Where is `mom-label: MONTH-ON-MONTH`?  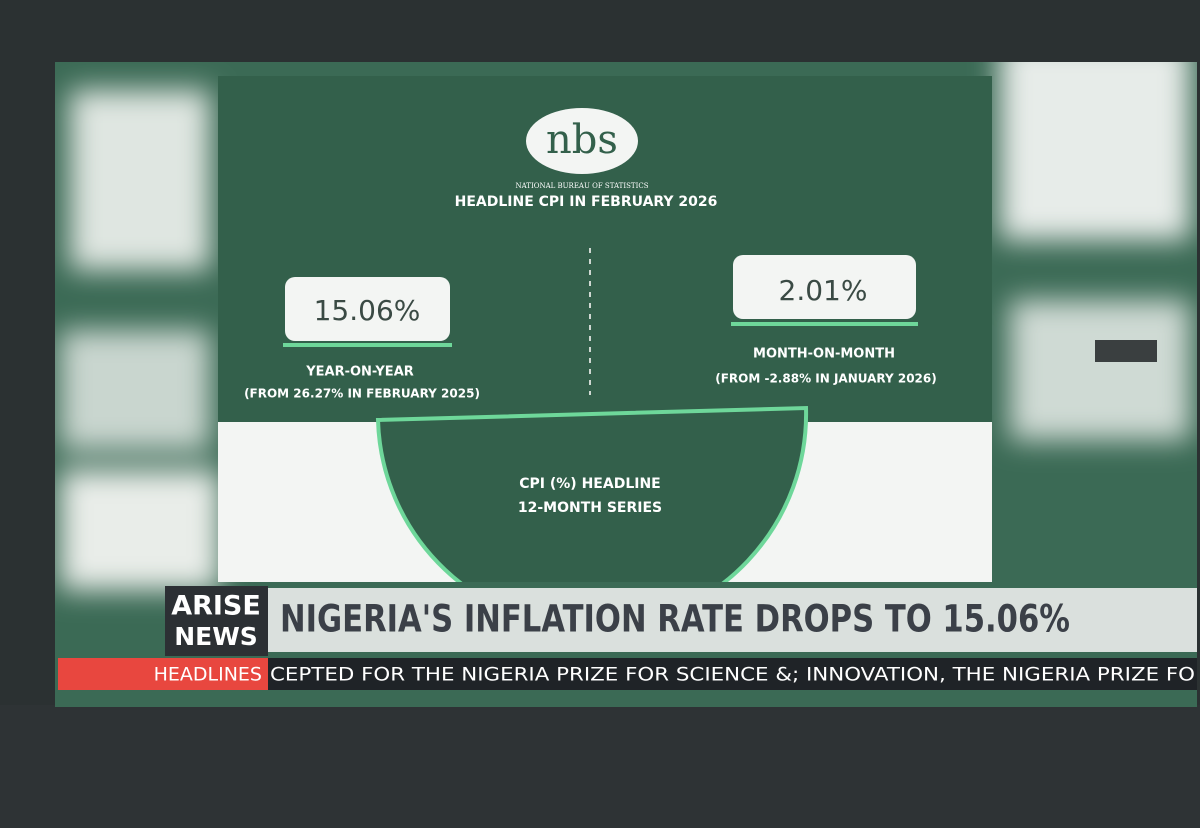
mom-label: MONTH-ON-MONTH is located at coordinates (824, 354).